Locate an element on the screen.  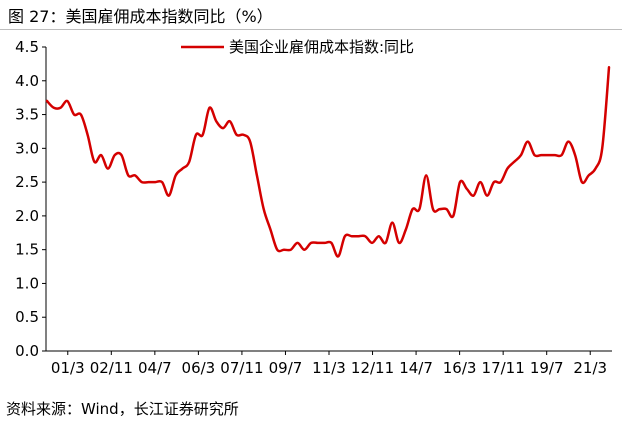
y-tick-label: 0.0 is located at coordinates (27, 351).